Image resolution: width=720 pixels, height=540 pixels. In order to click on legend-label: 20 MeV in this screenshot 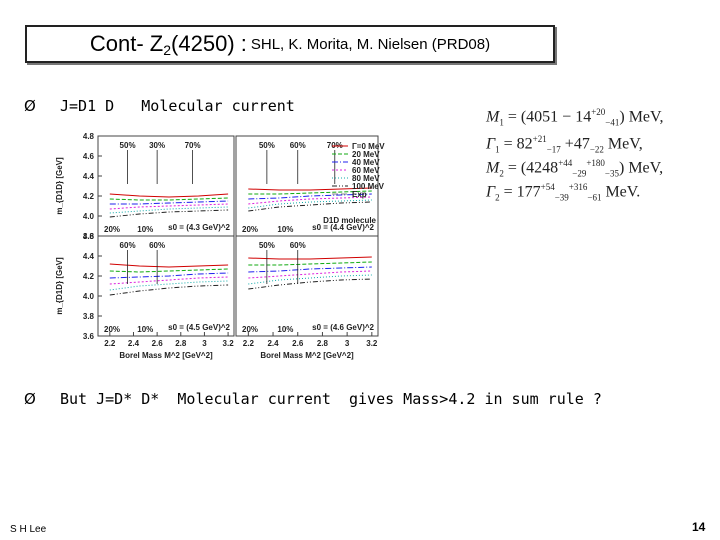, I will do `click(366, 154)`.